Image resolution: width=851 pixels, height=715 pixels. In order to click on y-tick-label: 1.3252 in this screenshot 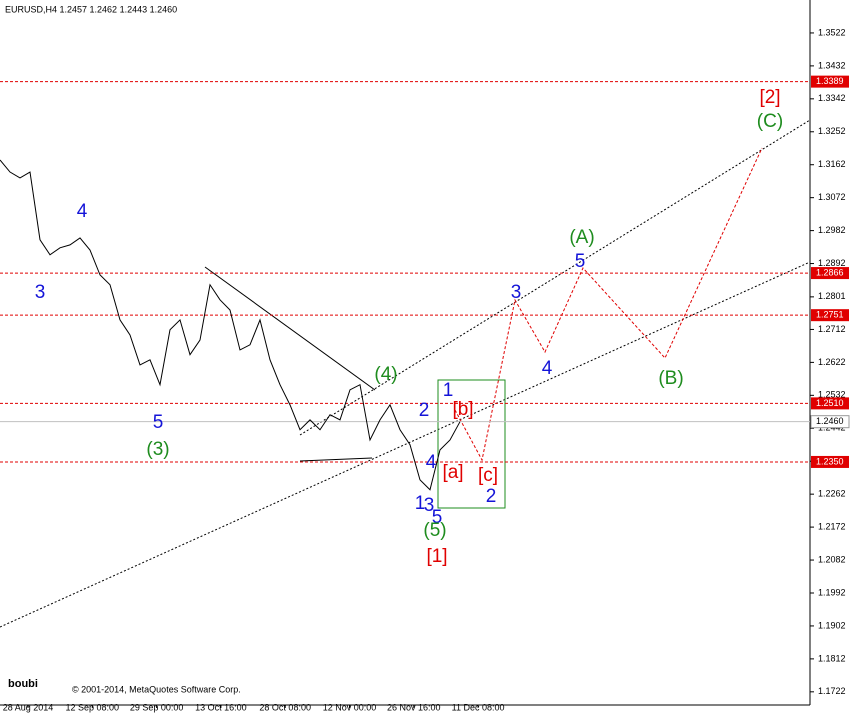, I will do `click(832, 131)`.